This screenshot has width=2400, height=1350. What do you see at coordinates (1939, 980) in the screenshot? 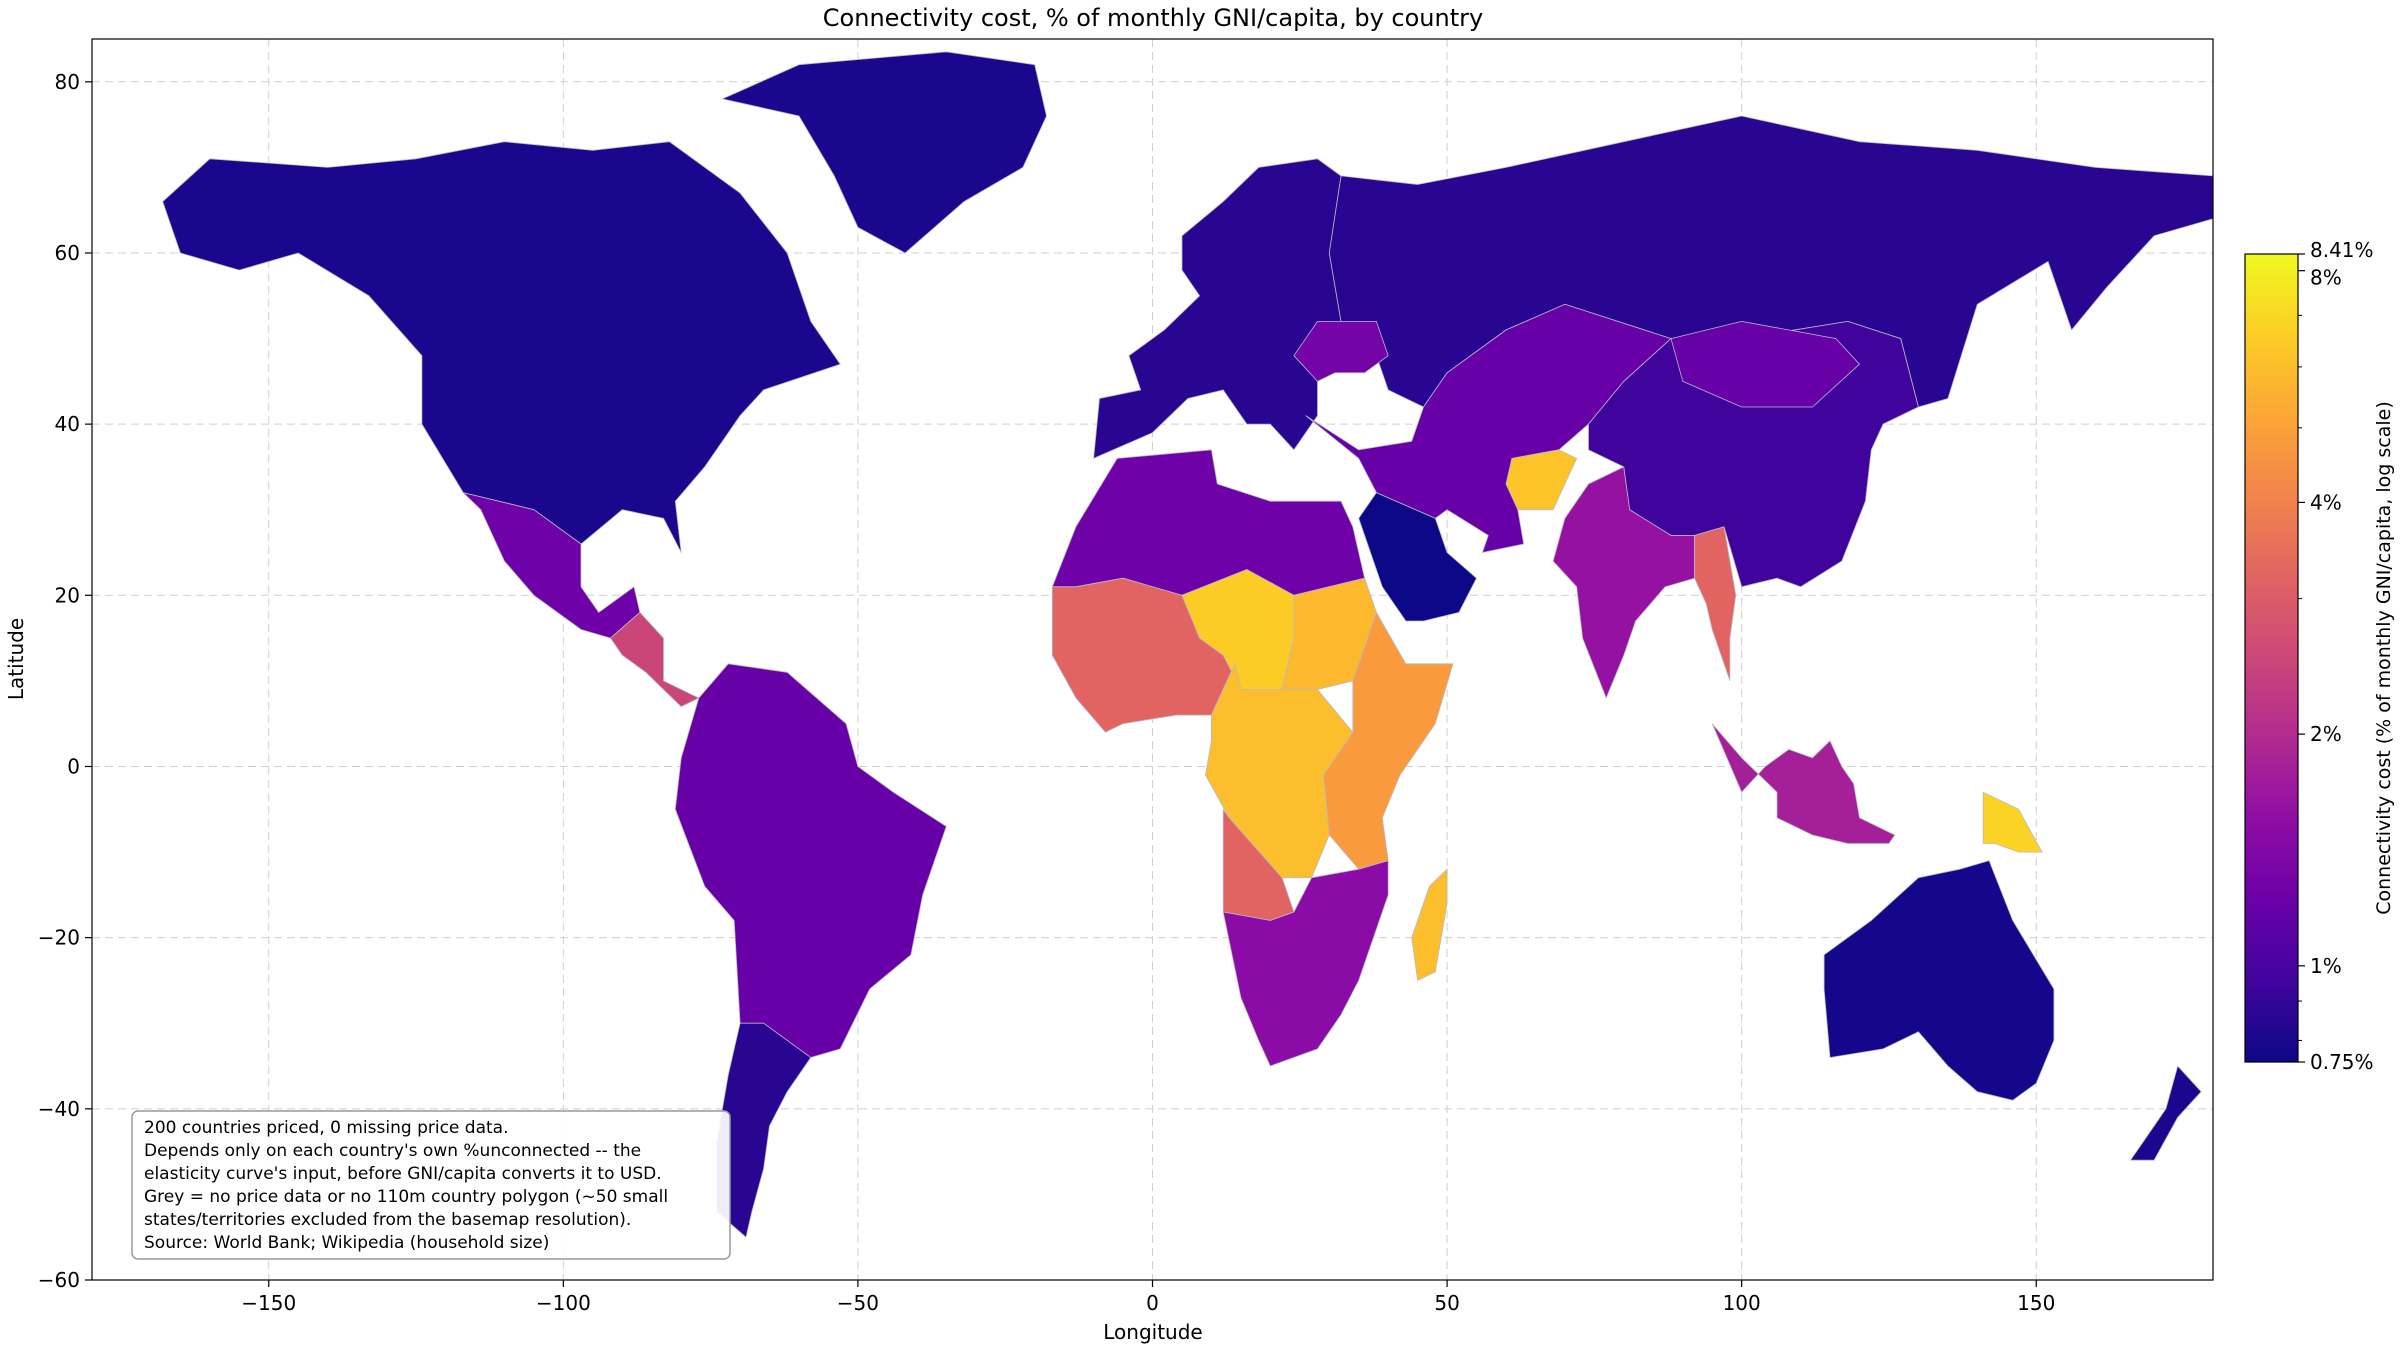
I see `region-australia` at bounding box center [1939, 980].